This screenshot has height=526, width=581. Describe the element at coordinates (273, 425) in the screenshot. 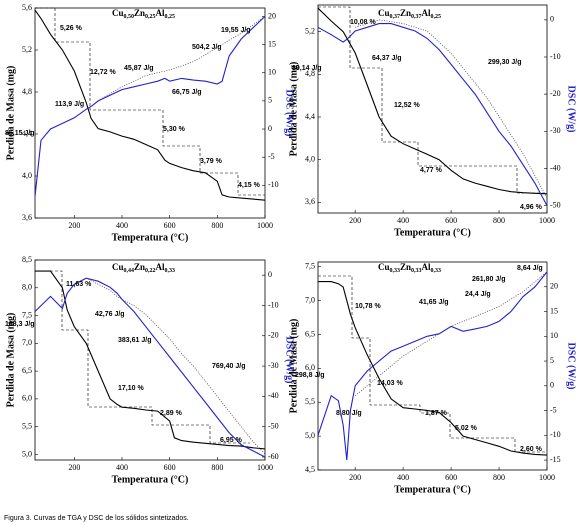

I see `y2-tick-label: -50` at that location.